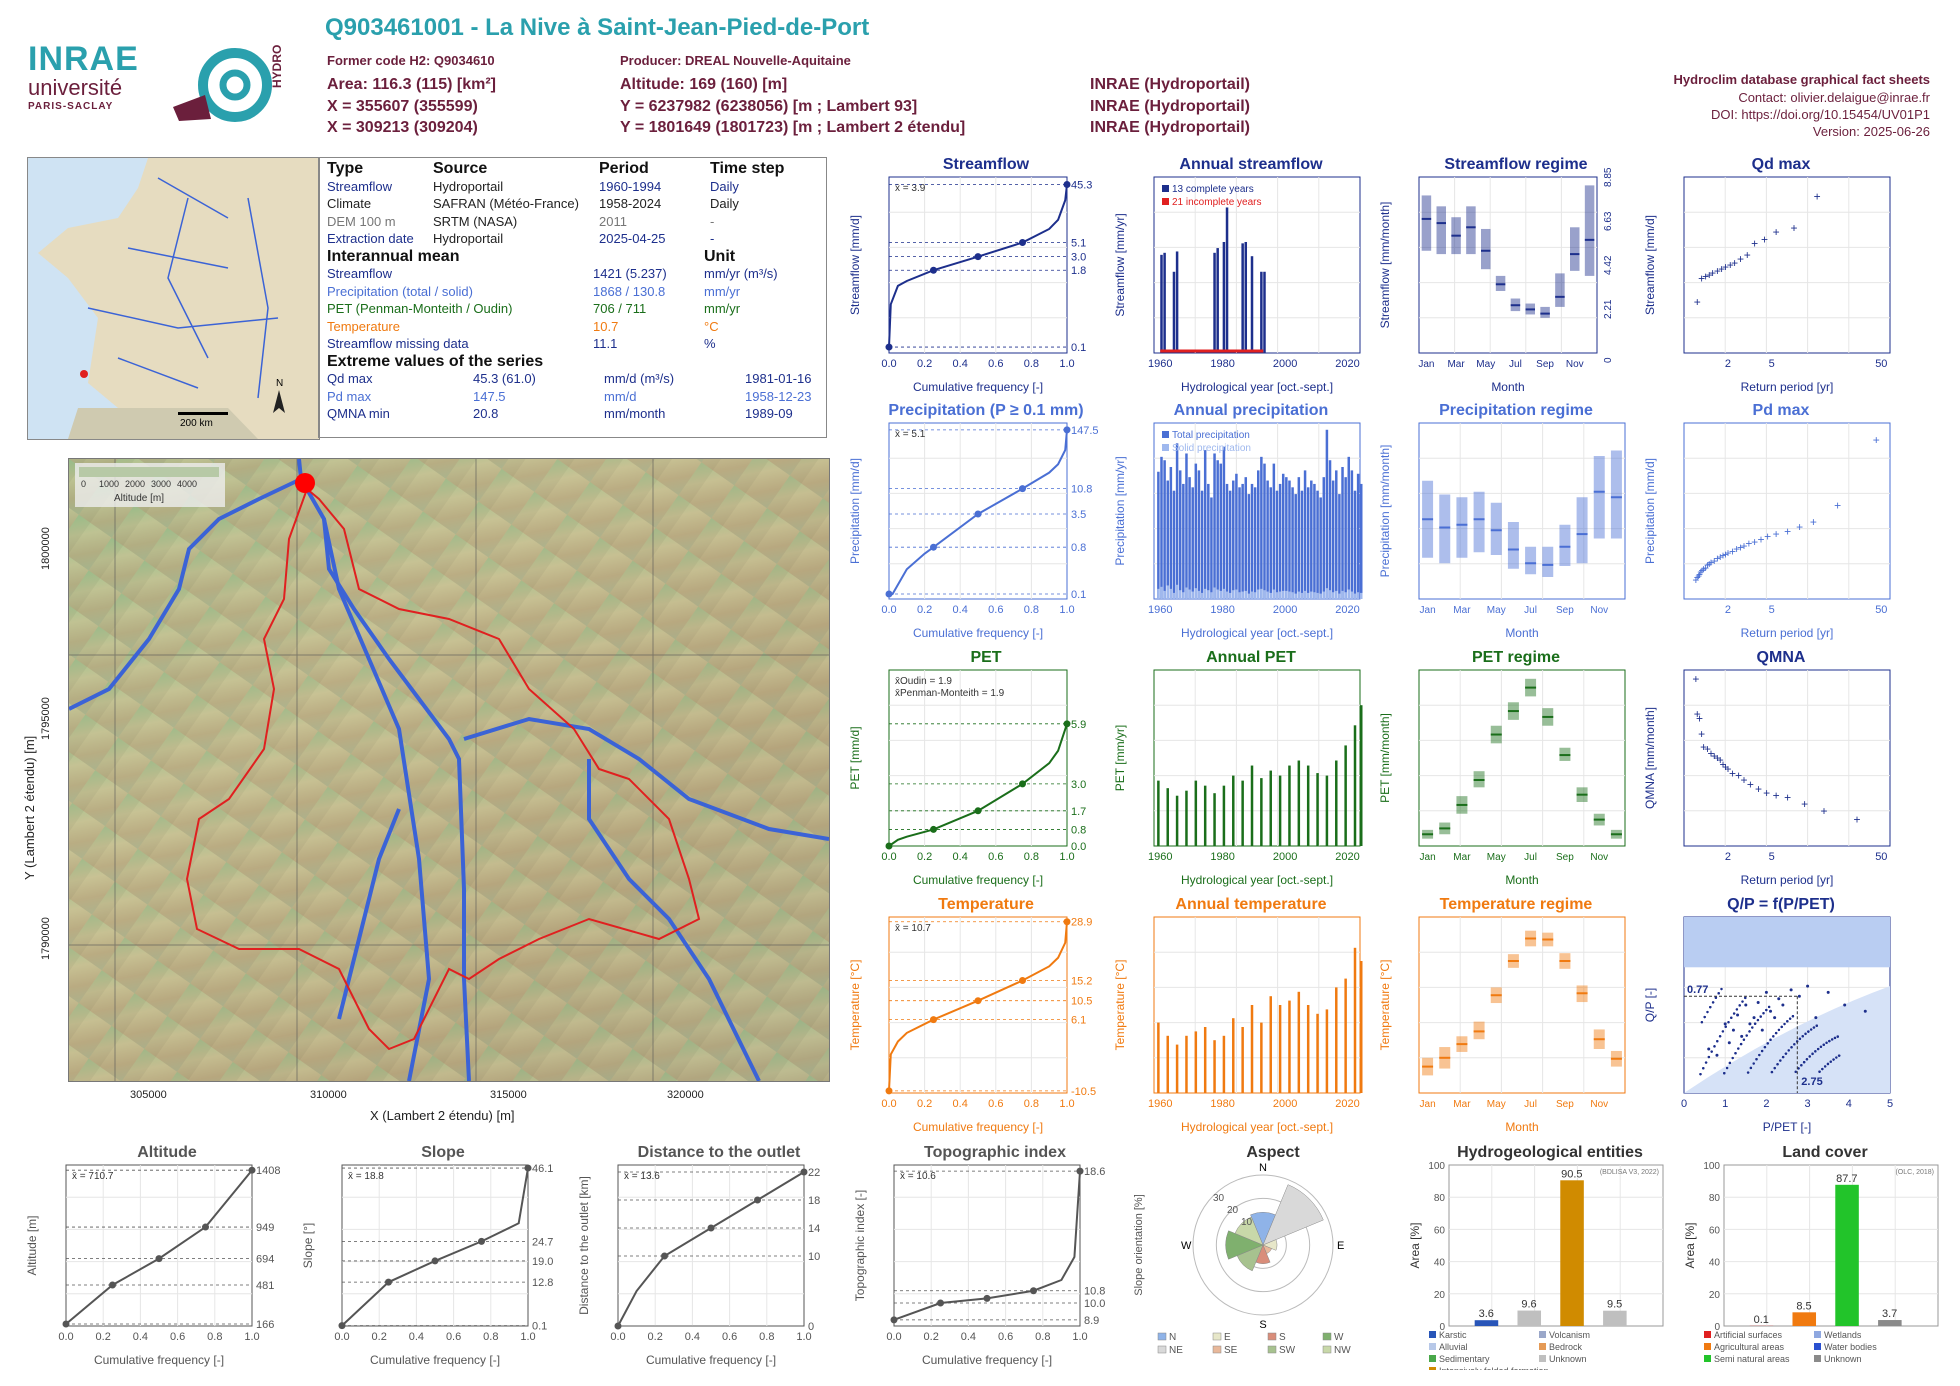 Image resolution: width=1960 pixels, height=1386 pixels. Describe the element at coordinates (1217, 202) in the screenshot. I see `legend-label: 21 incomplete years` at that location.